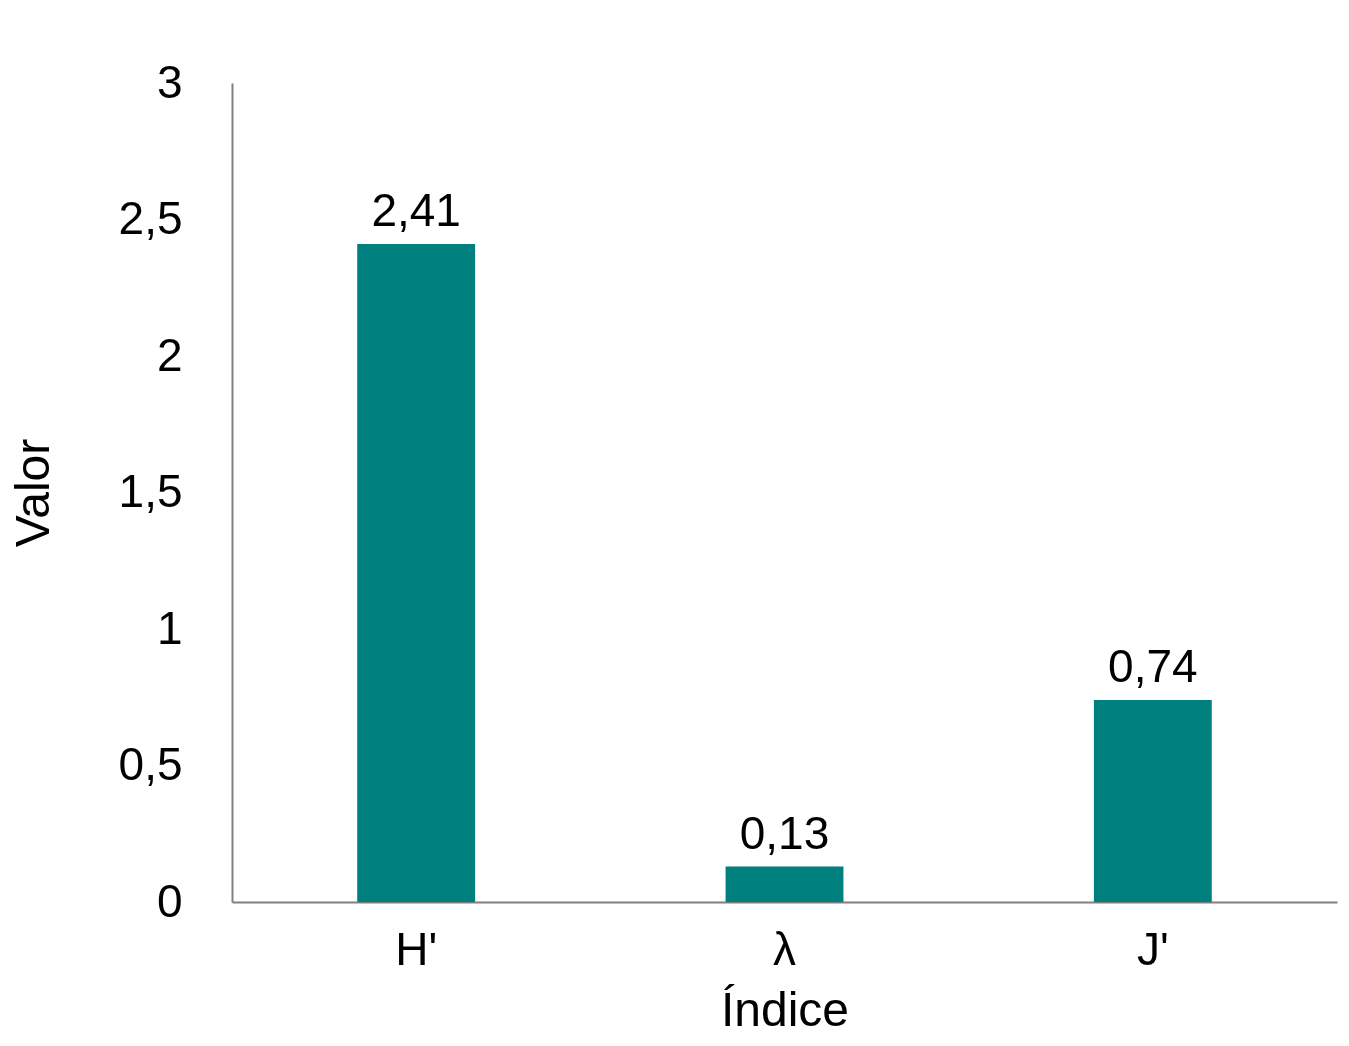  Describe the element at coordinates (784, 948) in the screenshot. I see `x-tick-label: λ` at that location.